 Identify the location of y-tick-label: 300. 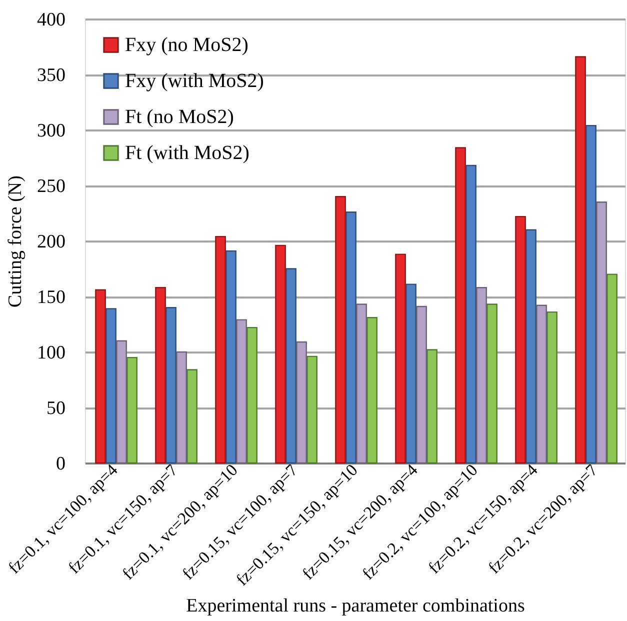
(51, 131).